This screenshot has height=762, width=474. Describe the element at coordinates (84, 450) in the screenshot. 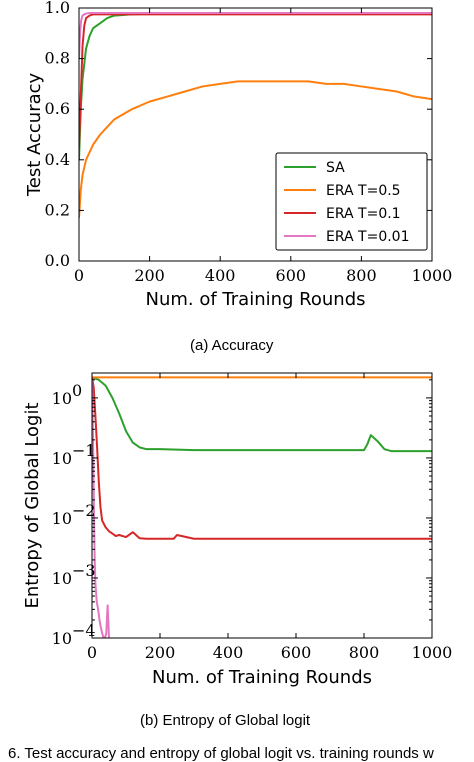

I see `y-tick-exponent: −1` at that location.